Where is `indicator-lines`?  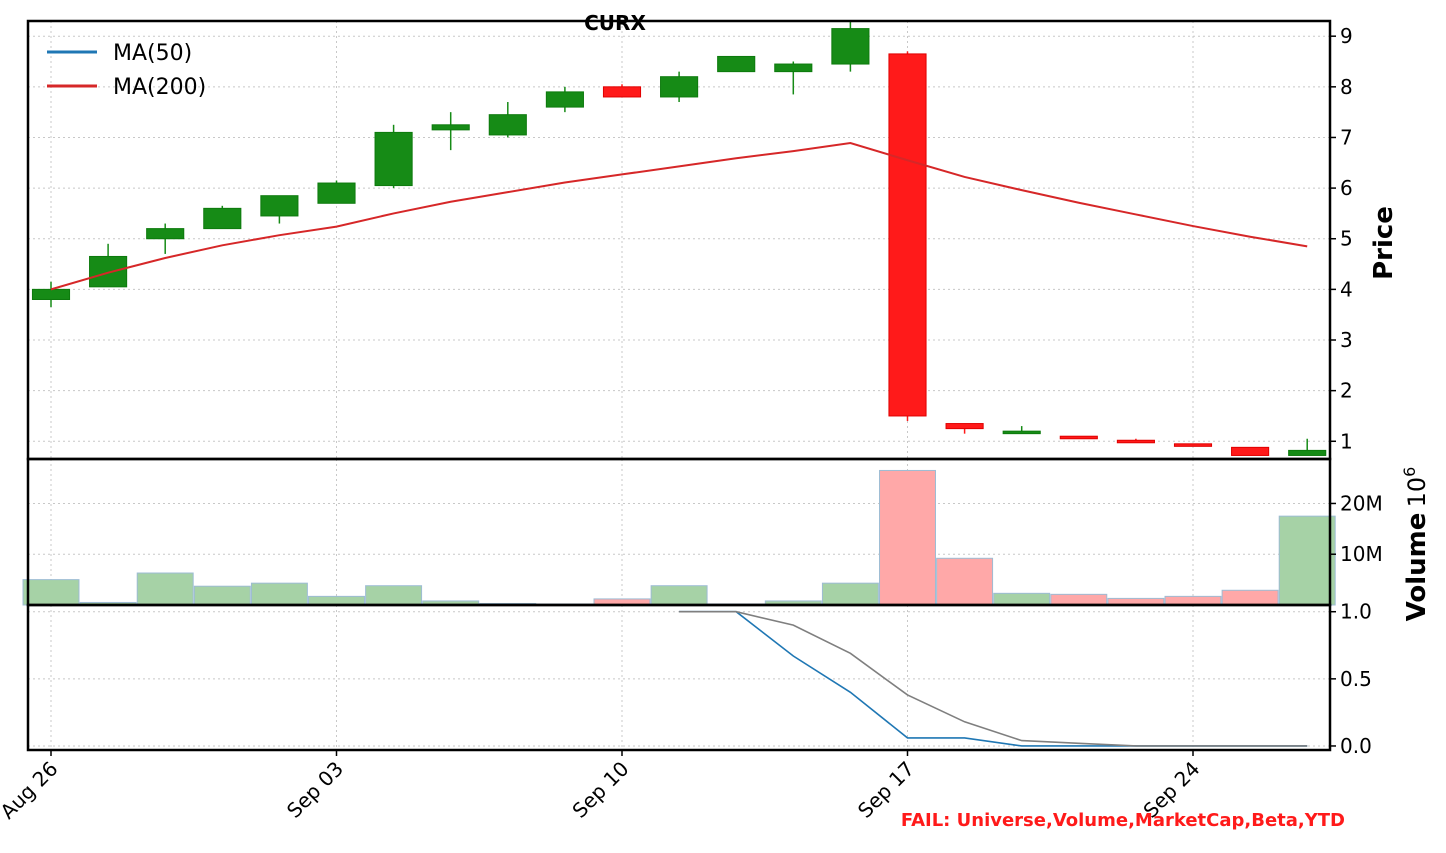
indicator-lines is located at coordinates (993, 678).